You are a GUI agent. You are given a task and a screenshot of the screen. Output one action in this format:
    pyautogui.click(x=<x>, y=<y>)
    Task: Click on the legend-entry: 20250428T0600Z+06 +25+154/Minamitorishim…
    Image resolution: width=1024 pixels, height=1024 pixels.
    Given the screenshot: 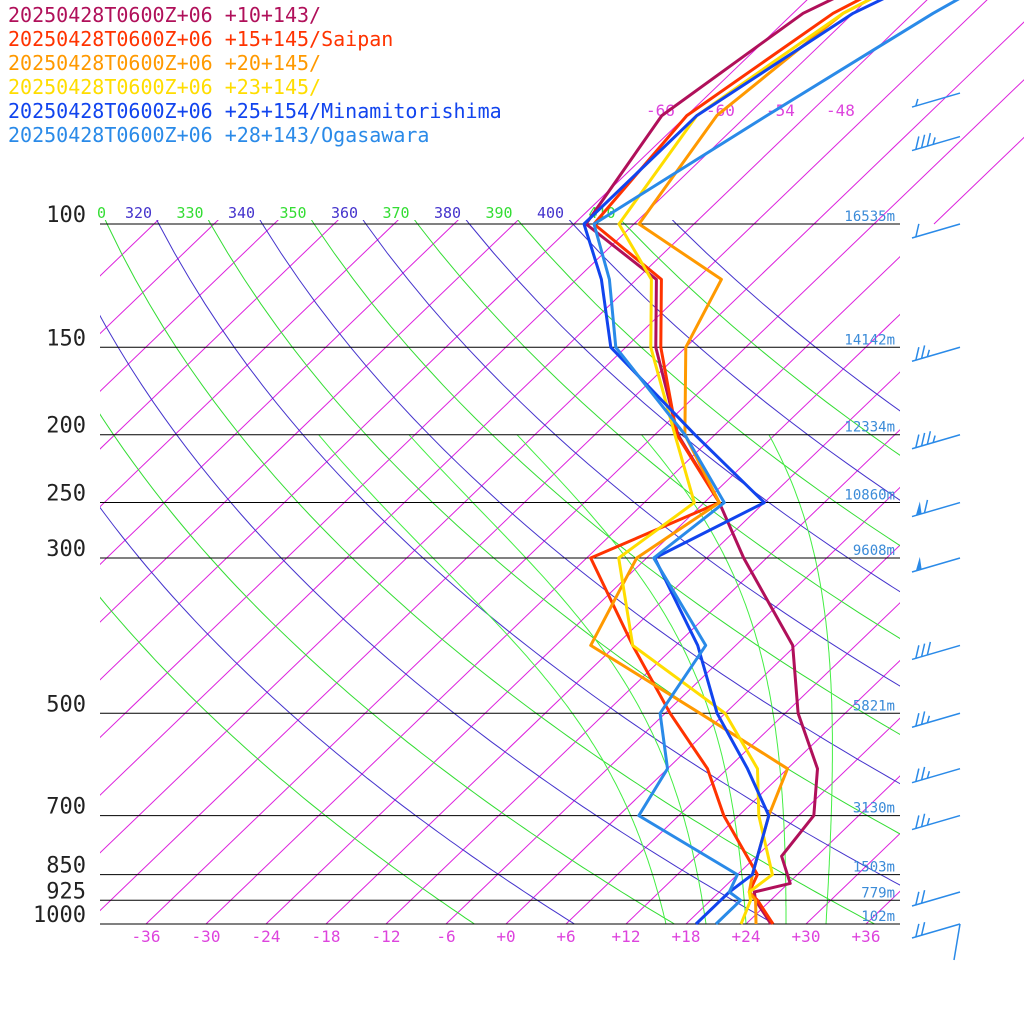 What is the action you would take?
    pyautogui.click(x=255, y=111)
    